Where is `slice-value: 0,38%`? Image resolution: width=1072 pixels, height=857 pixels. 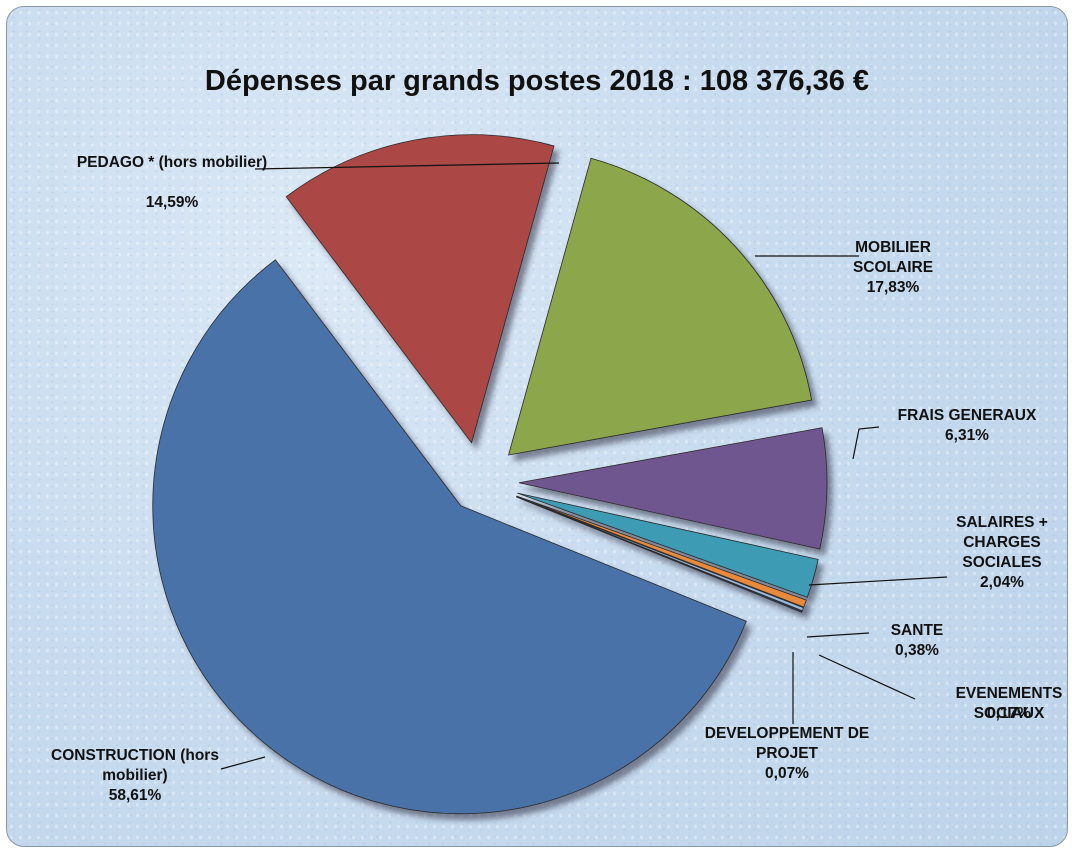 slice-value: 0,38% is located at coordinates (917, 650).